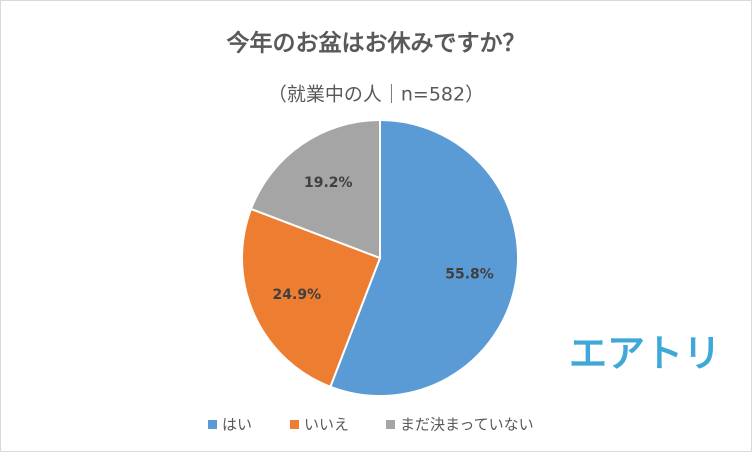  What do you see at coordinates (645, 354) in the screenshot?
I see `logo: エアトリ` at bounding box center [645, 354].